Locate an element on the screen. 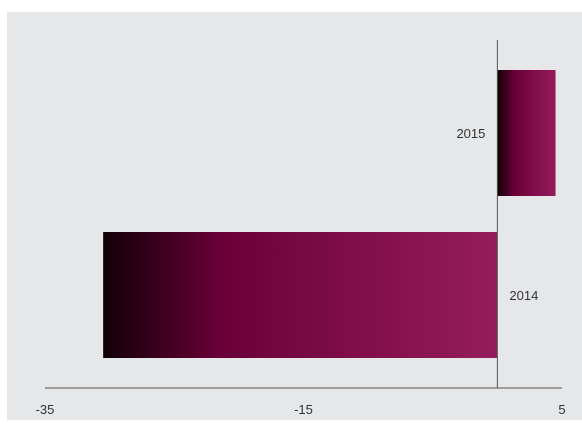 The height and width of the screenshot is (434, 582). category-label-2014: 2014 is located at coordinates (523, 295).